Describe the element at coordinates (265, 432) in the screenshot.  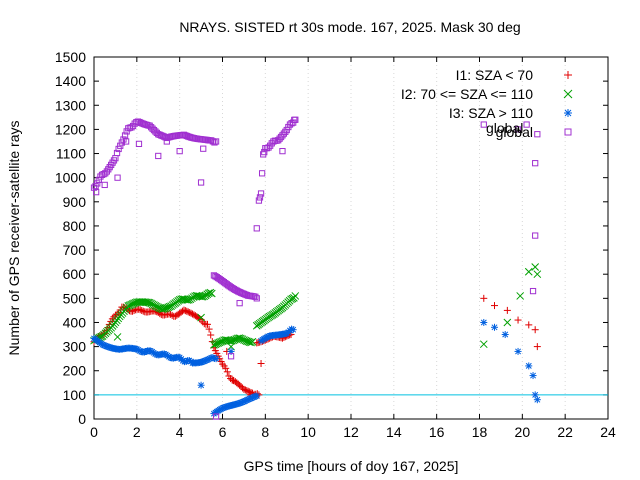
I see `x-tick-label: 8` at that location.